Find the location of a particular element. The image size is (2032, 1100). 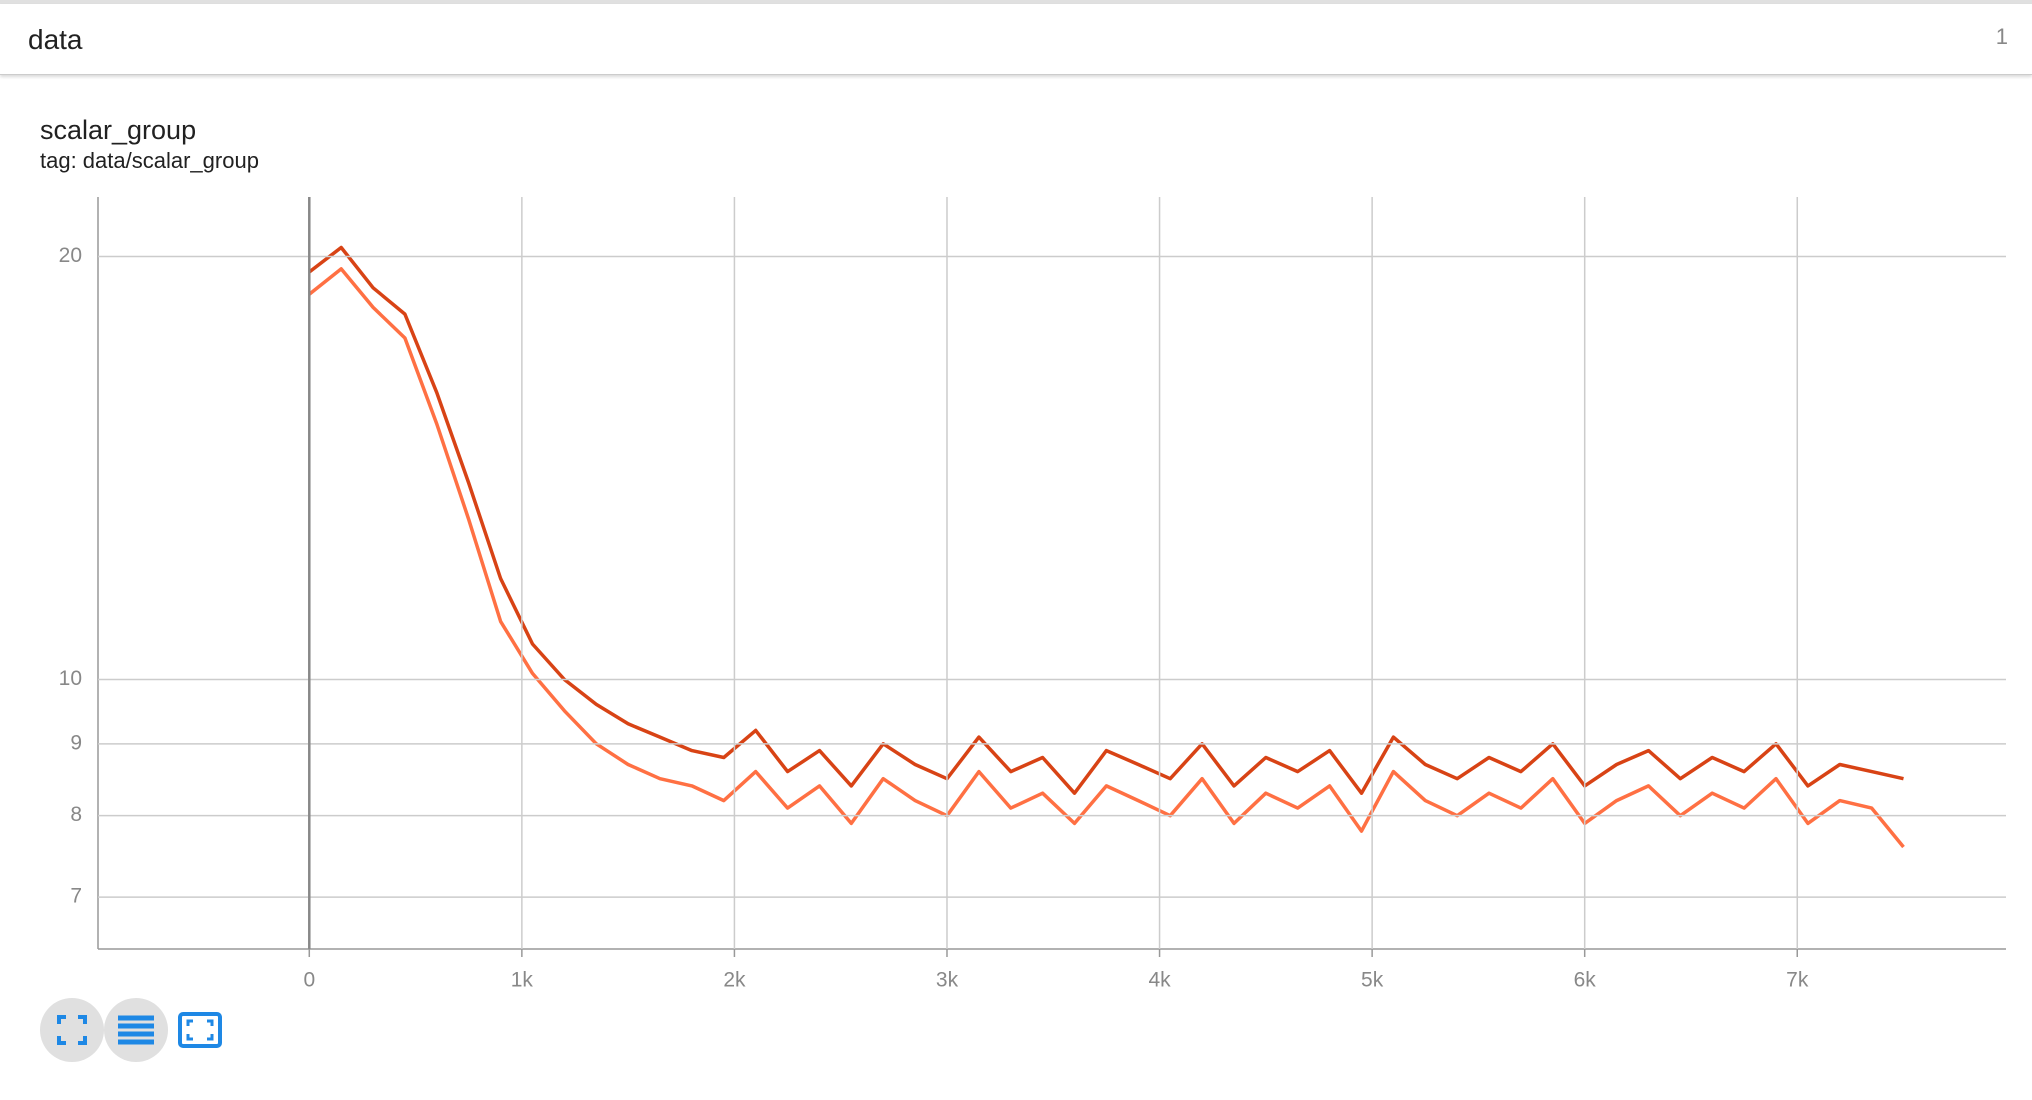

fit-button is located at coordinates (200, 1030).